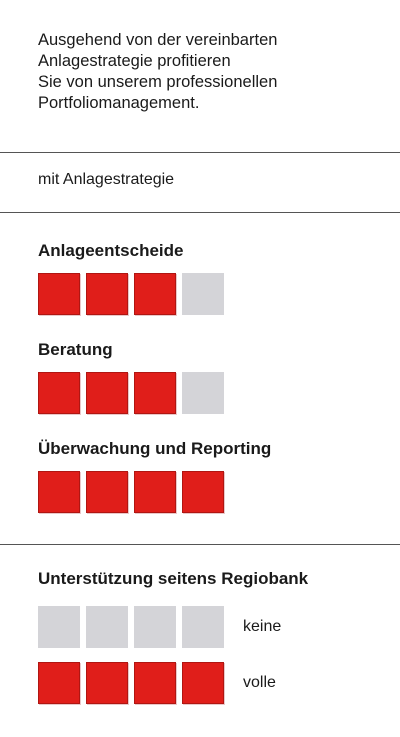 This screenshot has width=400, height=737. What do you see at coordinates (111, 250) in the screenshot?
I see `rating-heading-anlageentscheide: Anlageentscheide` at bounding box center [111, 250].